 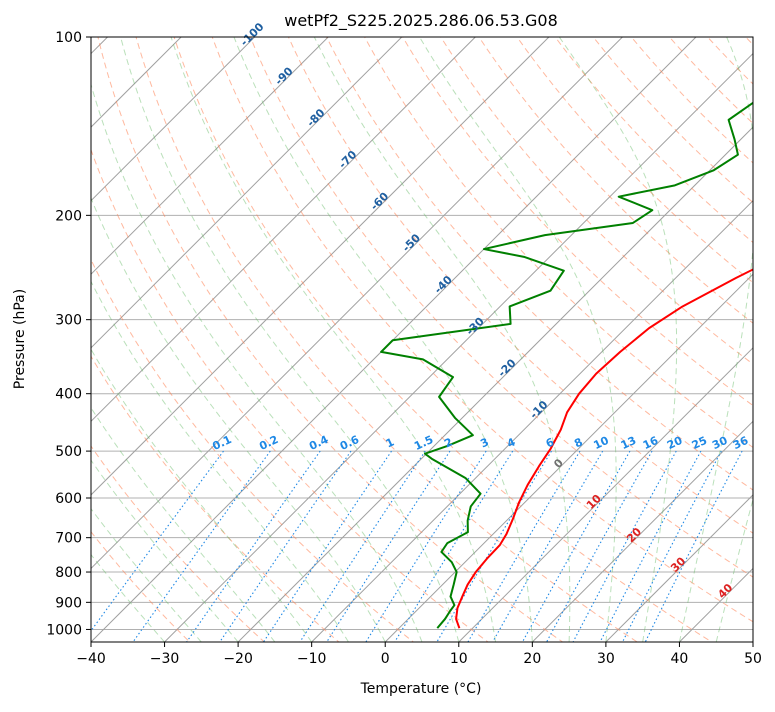 I want to click on dry-adiabat-label: -20, so click(x=506, y=367).